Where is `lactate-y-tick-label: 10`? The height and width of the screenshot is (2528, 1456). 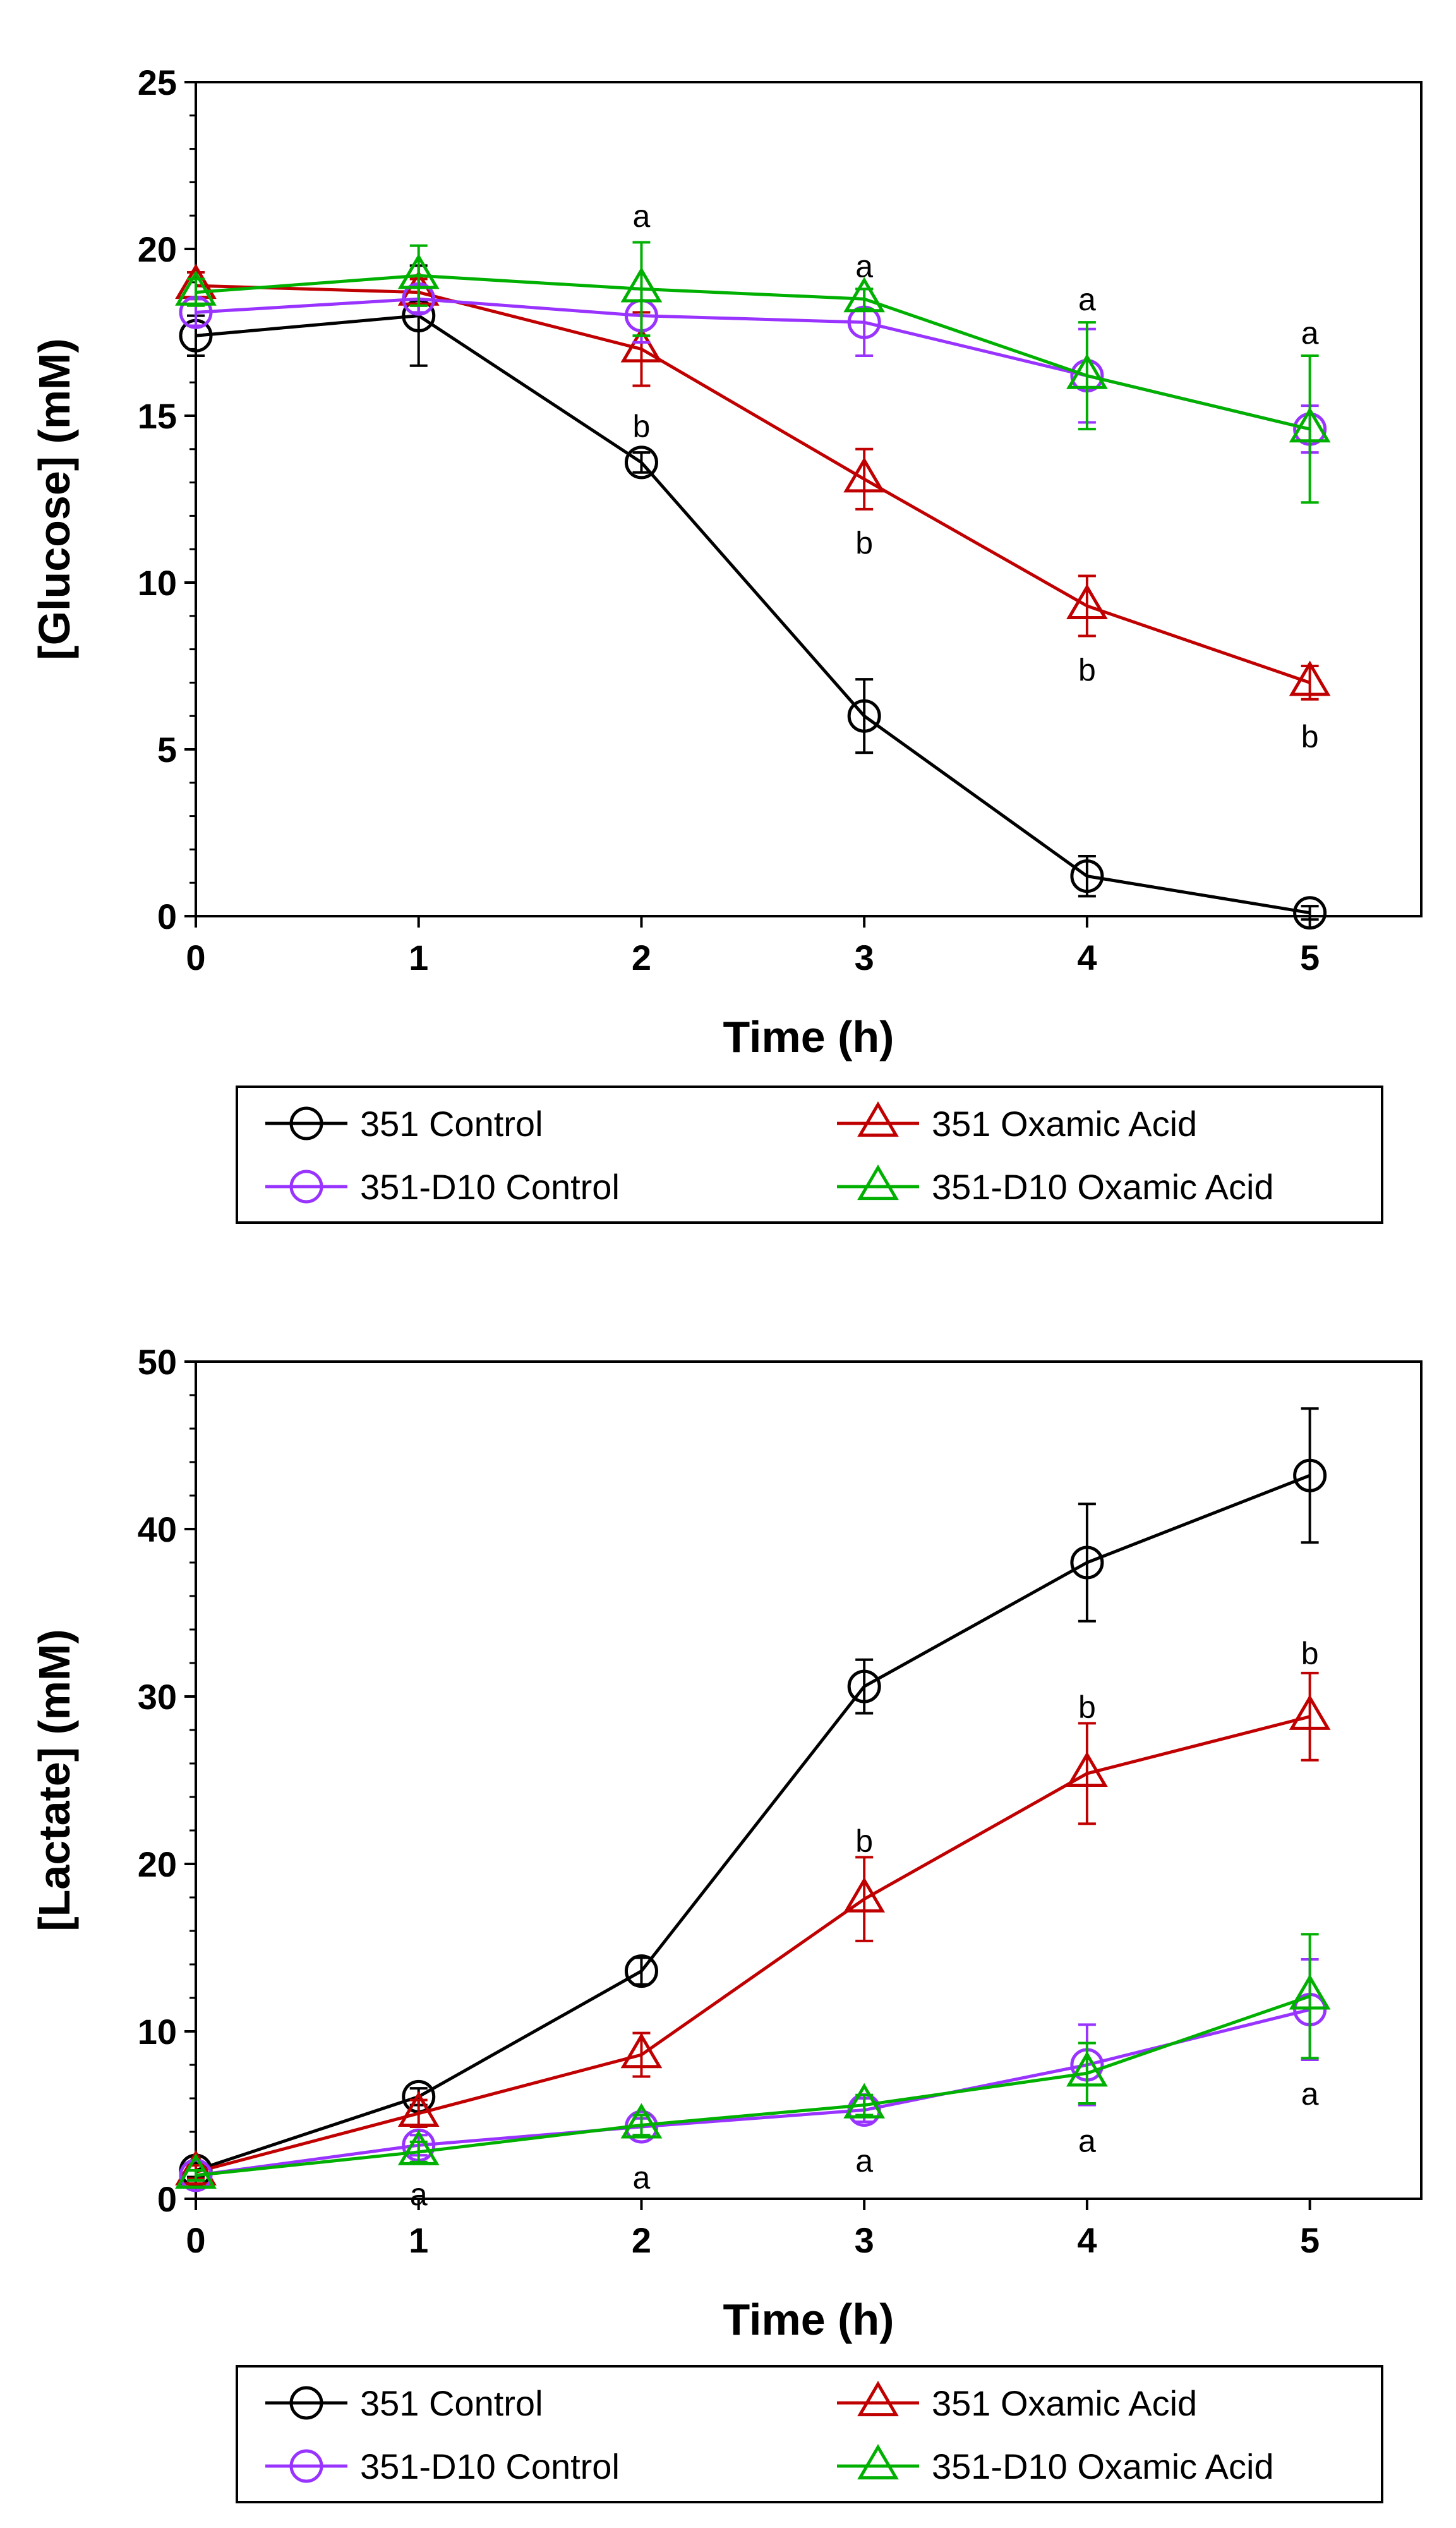
lactate-y-tick-label: 10 is located at coordinates (157, 2032).